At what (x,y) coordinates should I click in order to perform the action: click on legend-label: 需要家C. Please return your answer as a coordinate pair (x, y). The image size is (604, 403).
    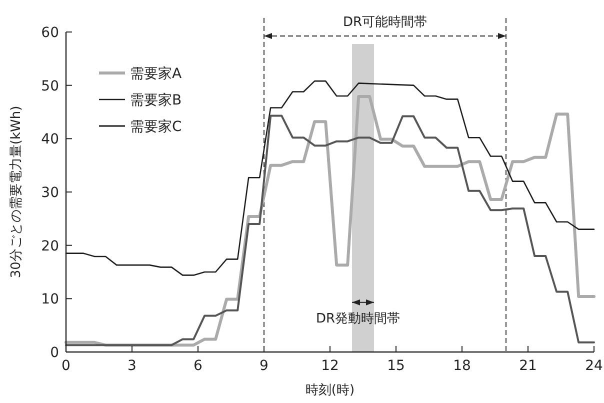
    Looking at the image, I should click on (156, 127).